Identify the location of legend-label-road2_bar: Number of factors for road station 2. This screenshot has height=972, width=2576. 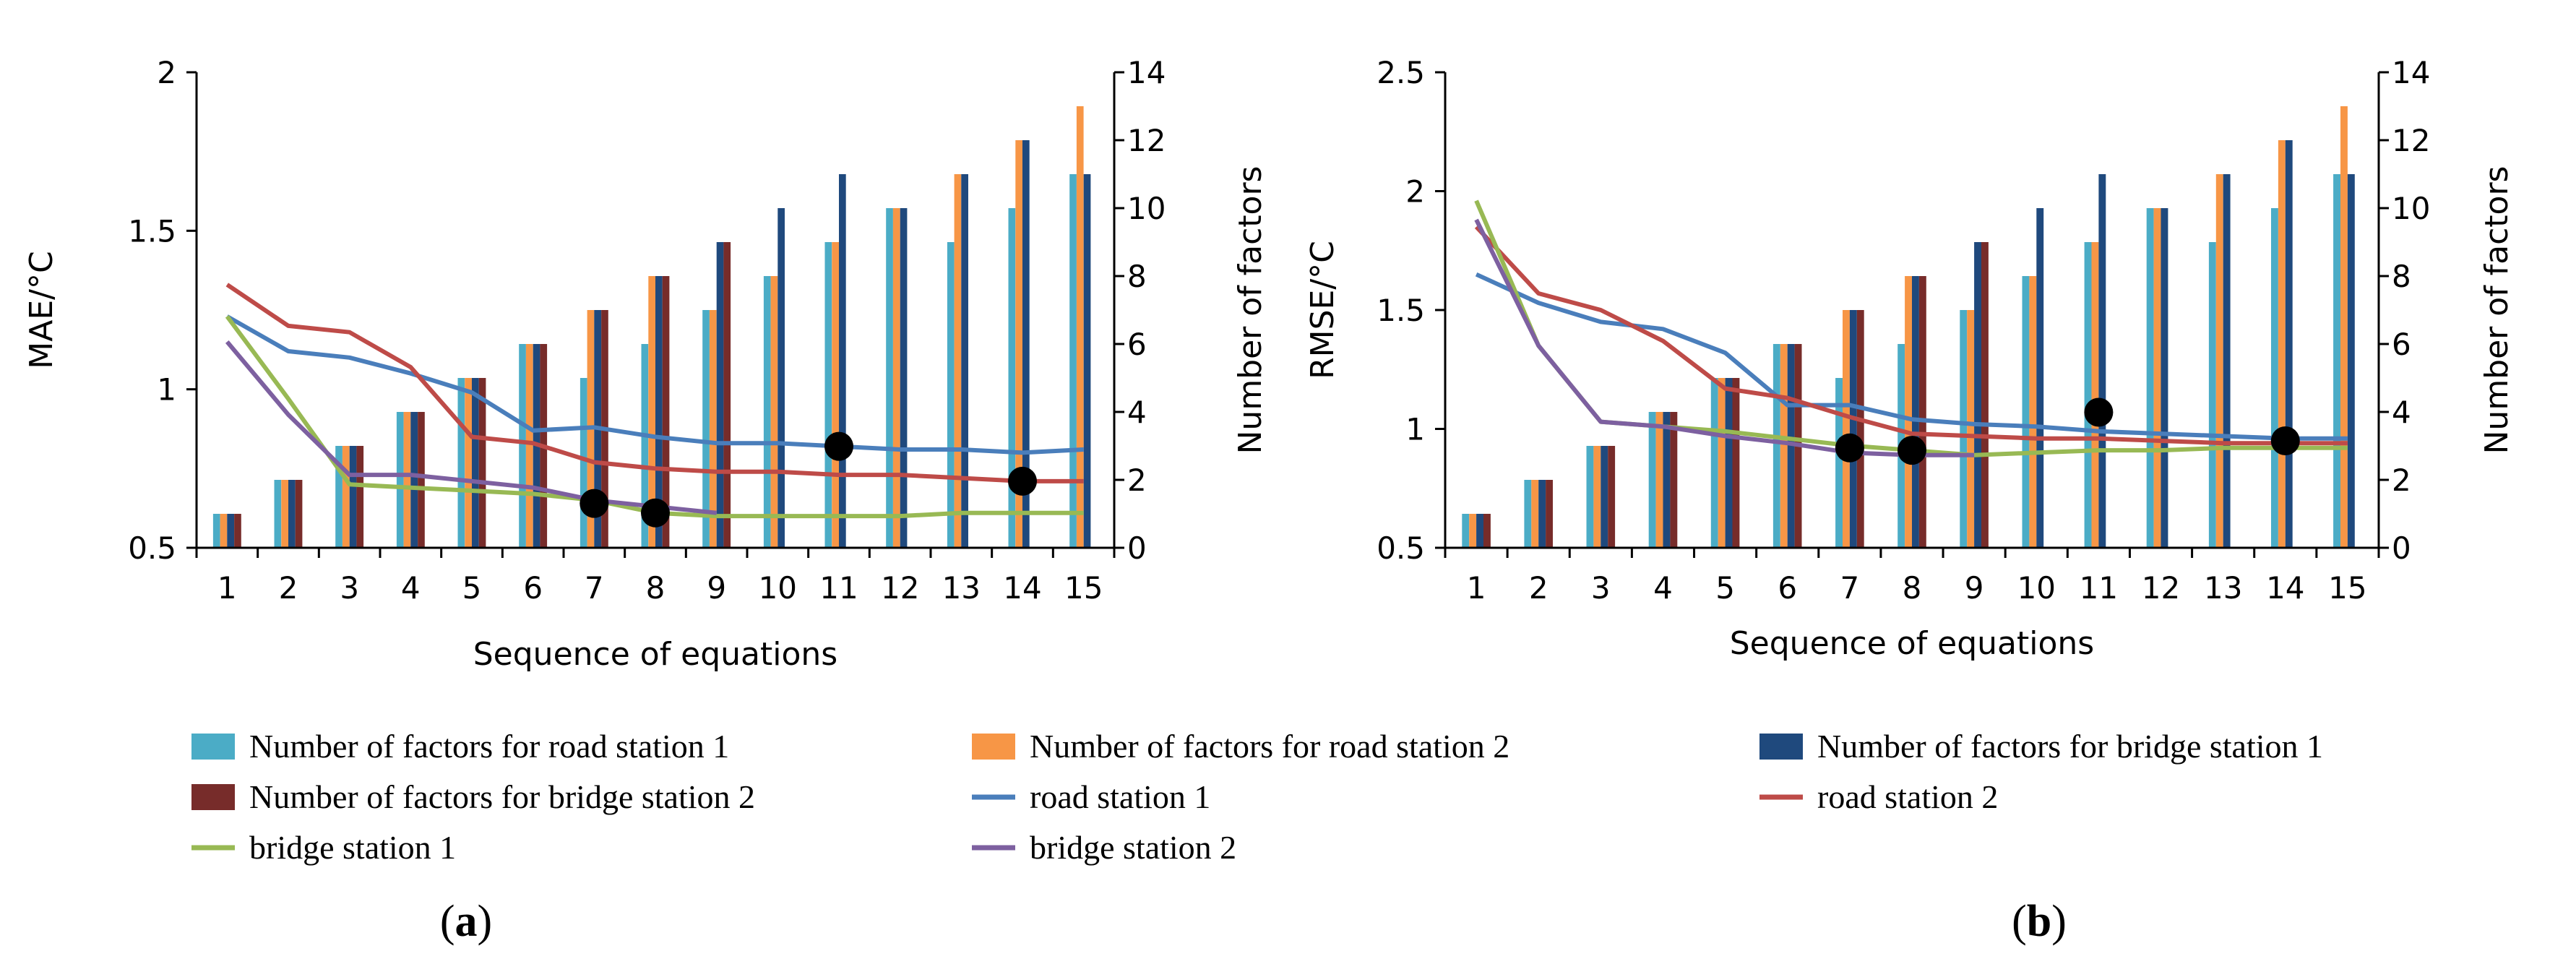
(1269, 746).